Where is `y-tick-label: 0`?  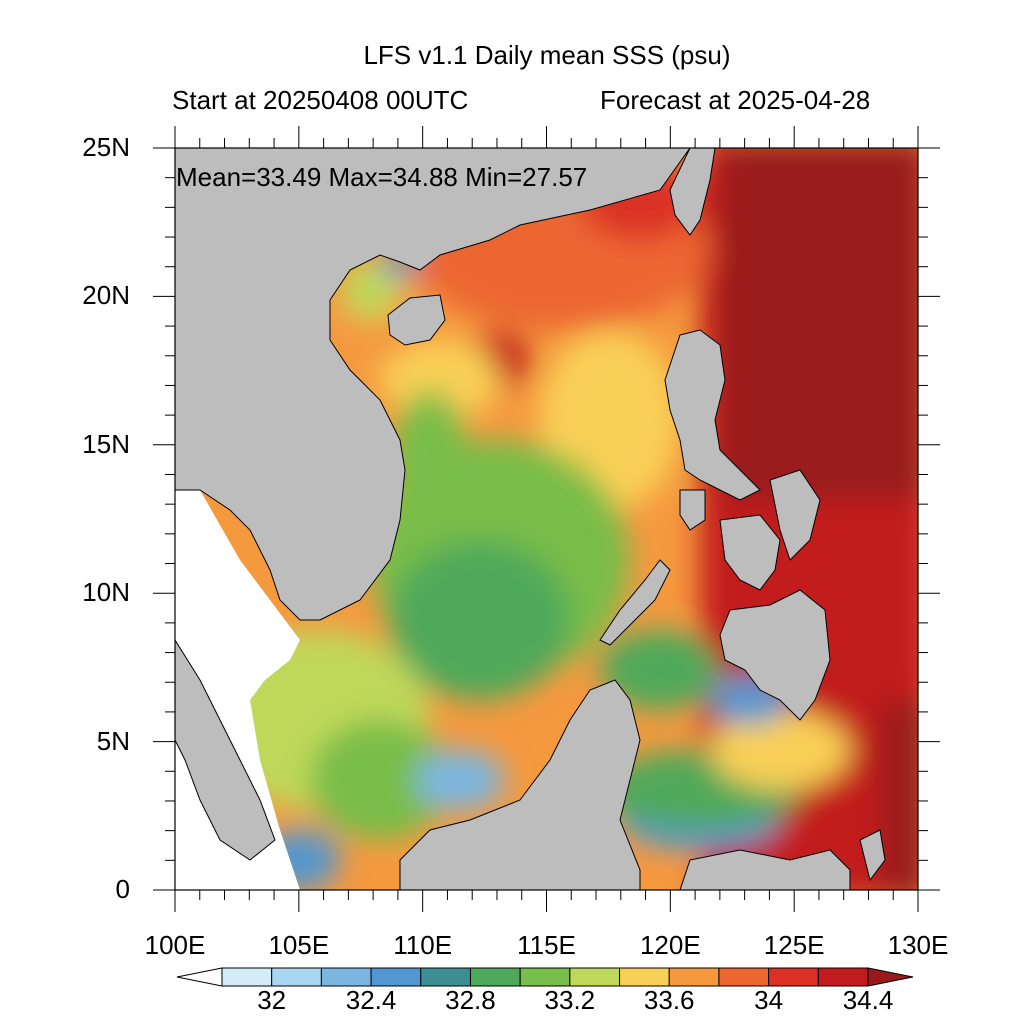 y-tick-label: 0 is located at coordinates (122, 889).